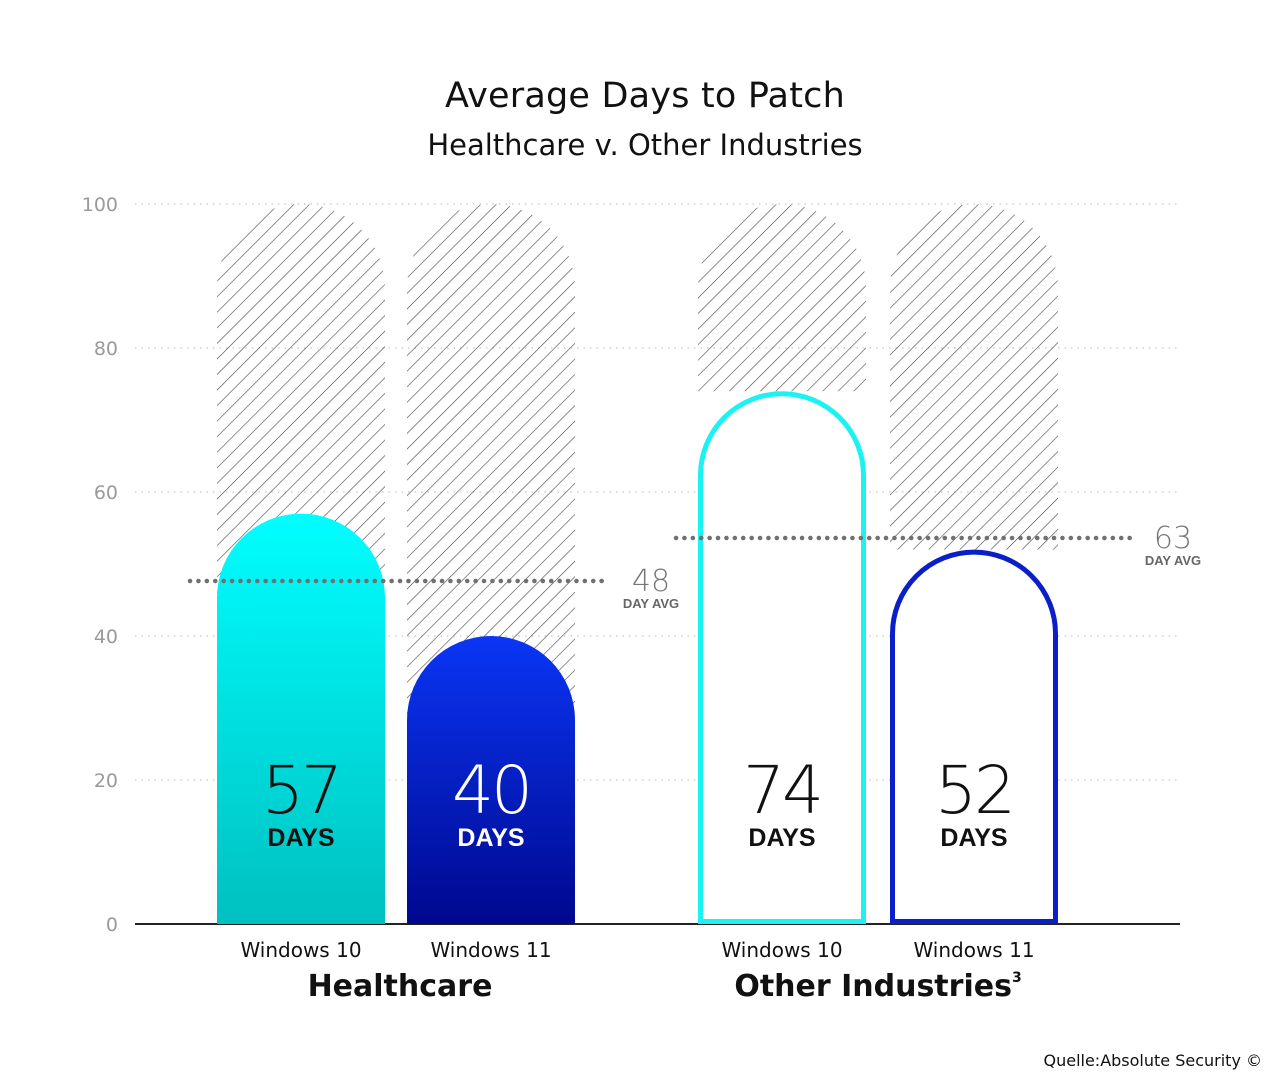 The height and width of the screenshot is (1078, 1280). I want to click on y-tick-80: 80, so click(106, 349).